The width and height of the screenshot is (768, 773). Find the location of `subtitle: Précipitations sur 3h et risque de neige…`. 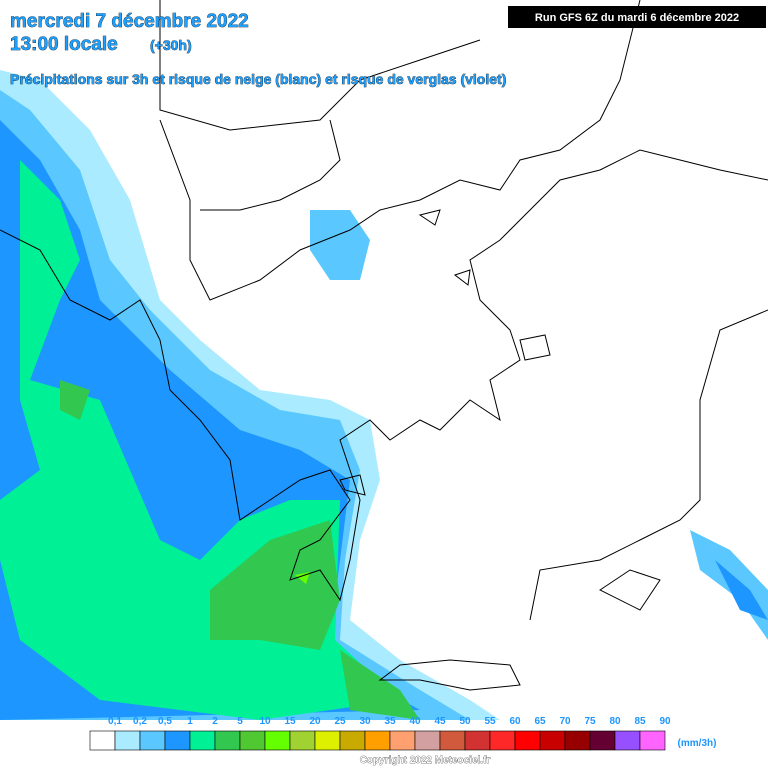

subtitle: Précipitations sur 3h et risque de neige… is located at coordinates (258, 79).